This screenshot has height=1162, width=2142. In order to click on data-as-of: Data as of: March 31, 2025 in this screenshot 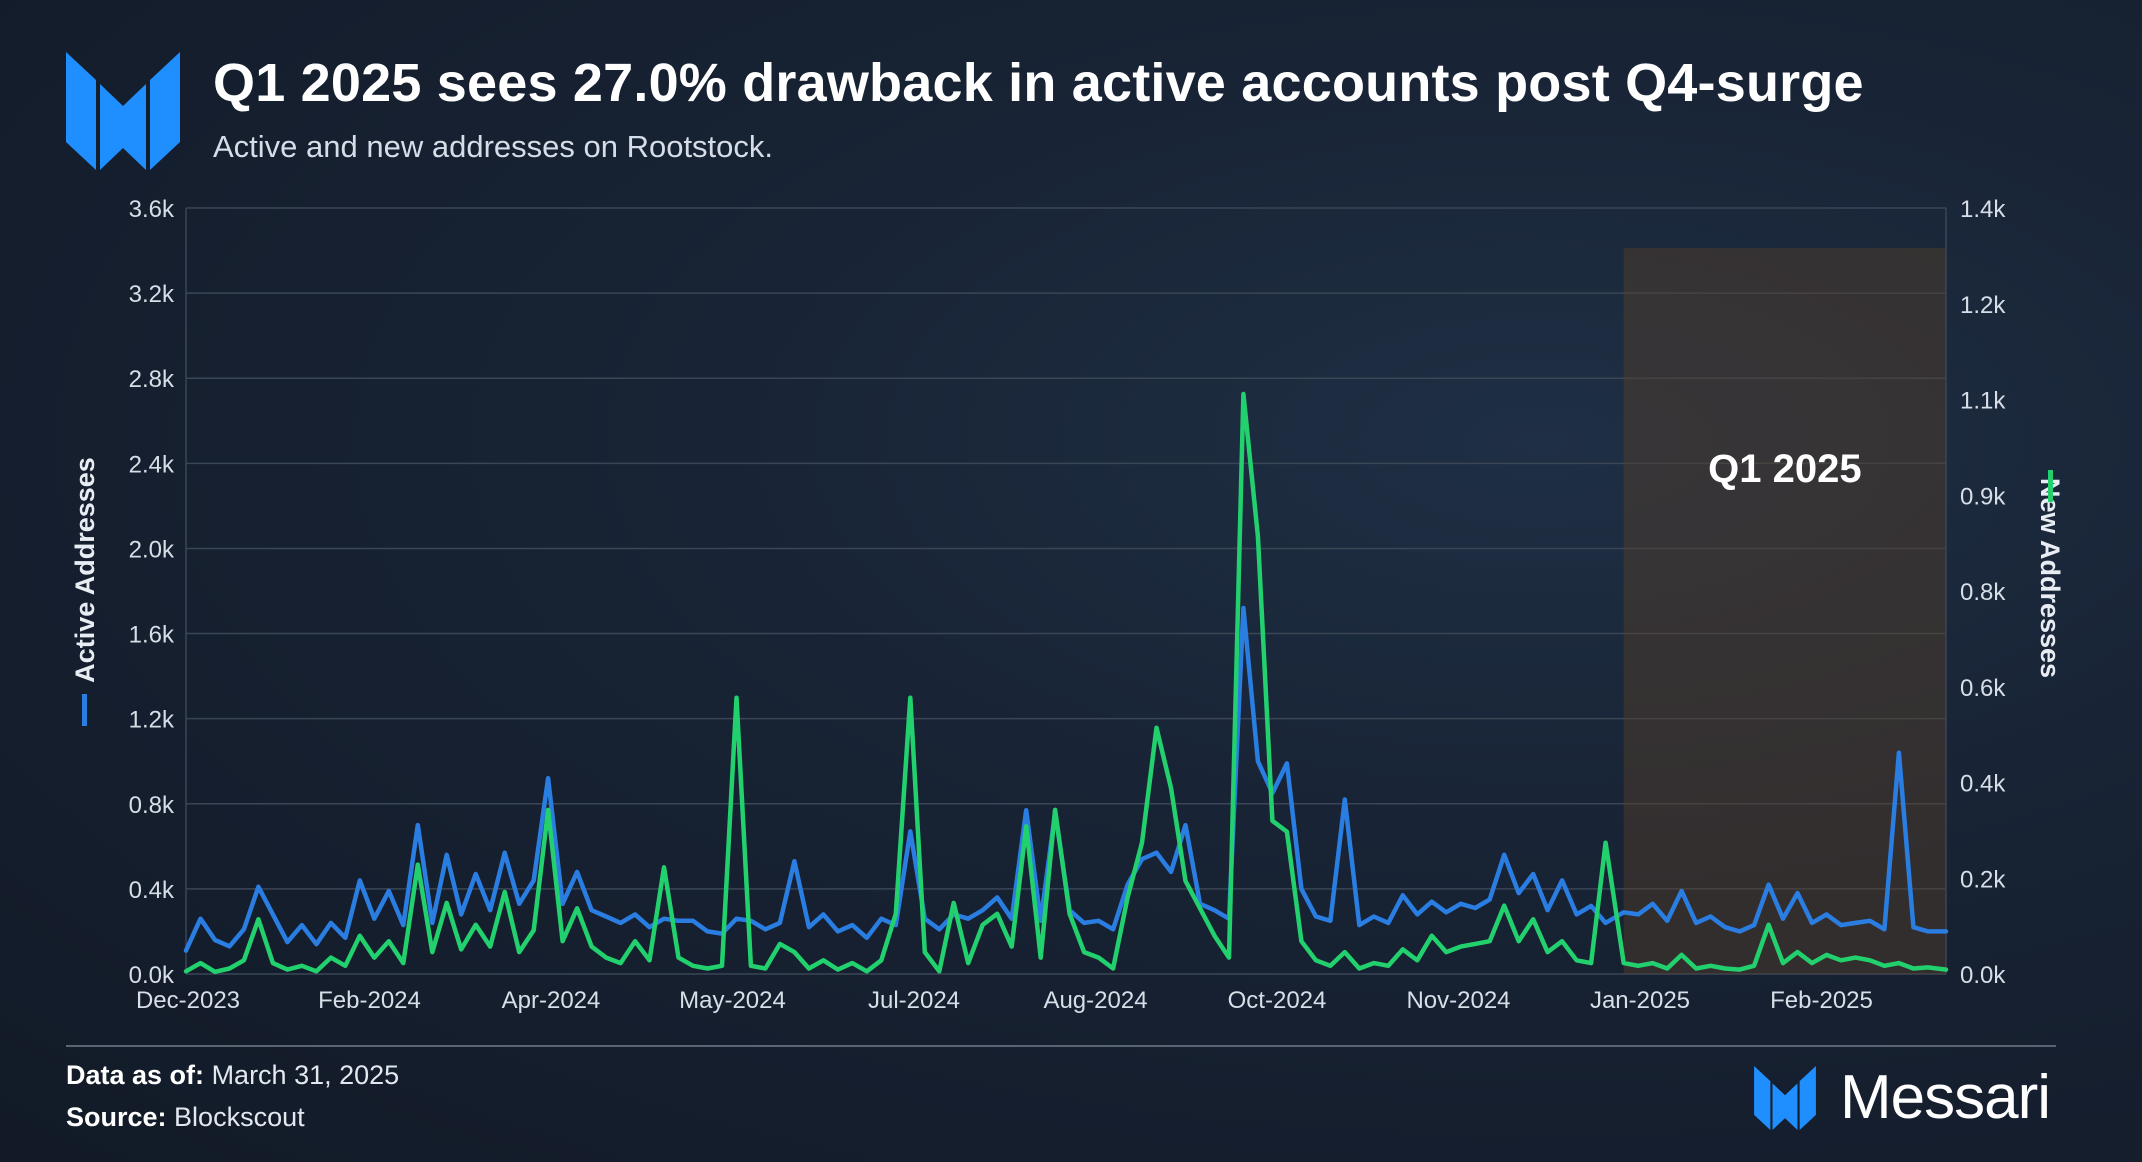, I will do `click(232, 1075)`.